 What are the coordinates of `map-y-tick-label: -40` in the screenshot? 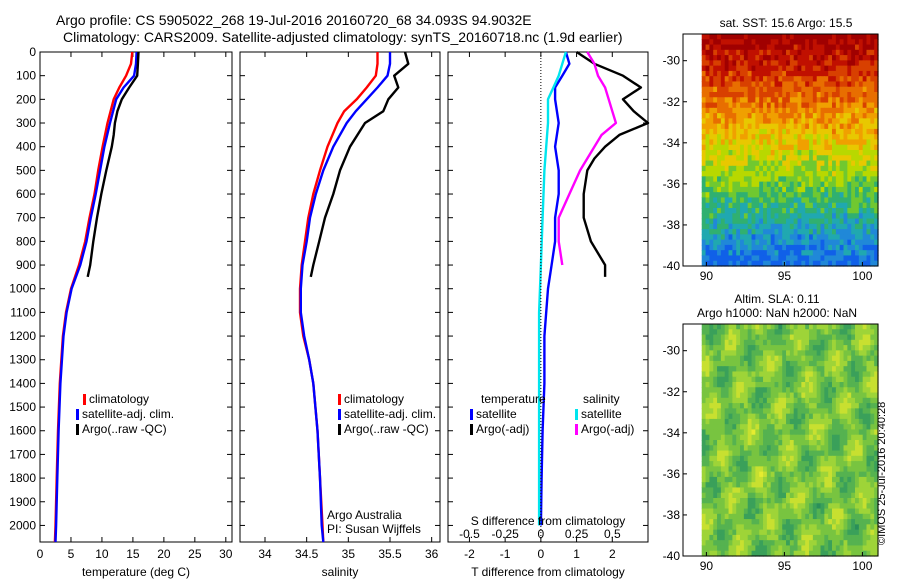 It's located at (672, 266).